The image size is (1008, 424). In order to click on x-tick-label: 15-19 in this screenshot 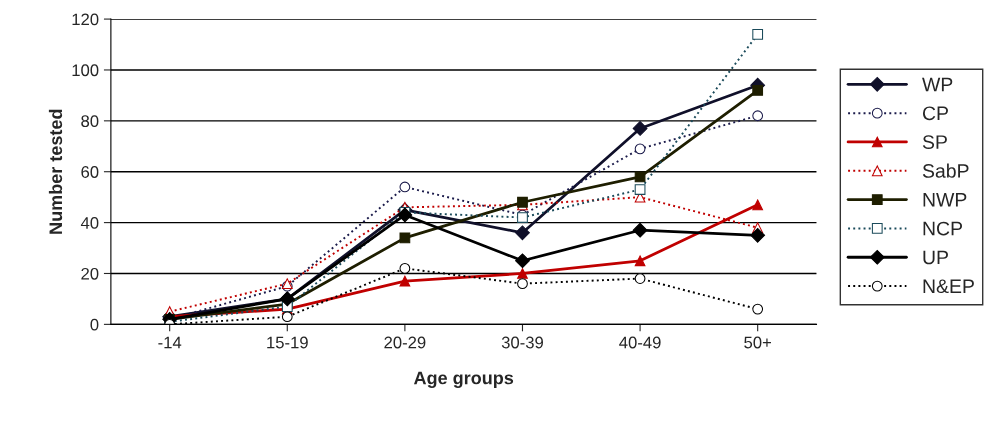, I will do `click(287, 342)`.